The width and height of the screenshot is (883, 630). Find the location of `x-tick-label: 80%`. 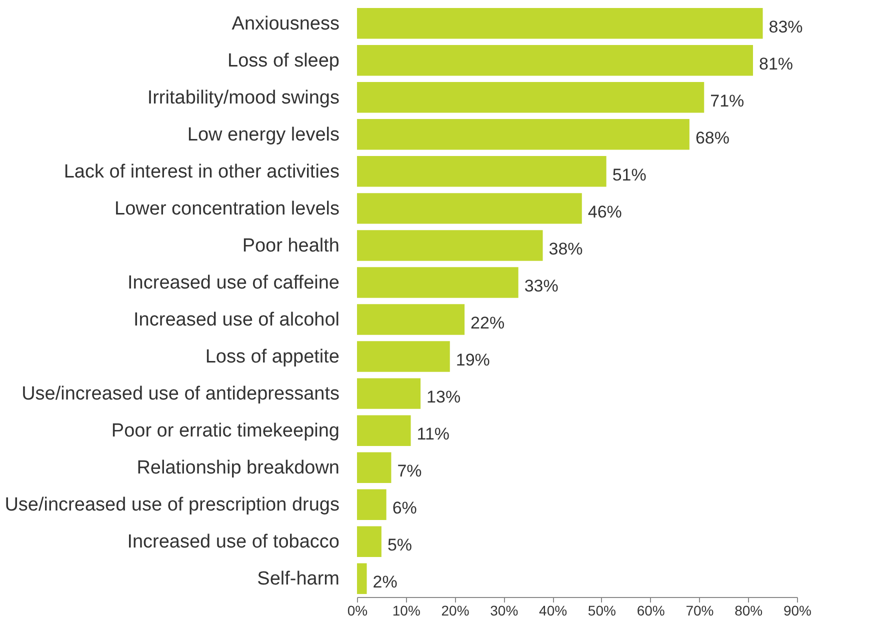

x-tick-label: 80% is located at coordinates (748, 610).